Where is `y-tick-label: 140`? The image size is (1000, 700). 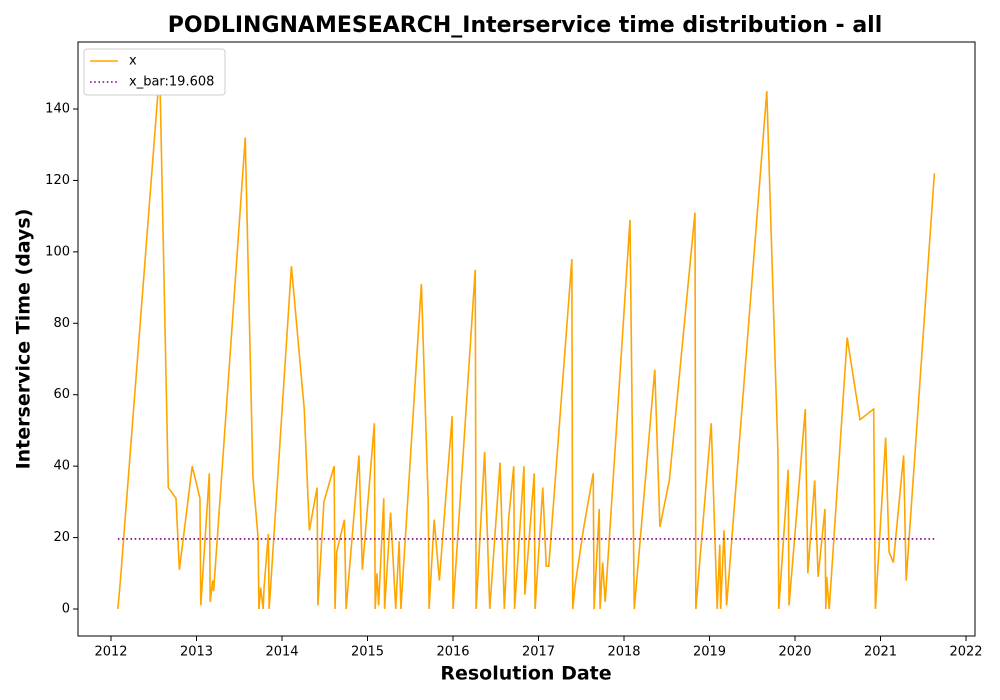 y-tick-label: 140 is located at coordinates (57, 109).